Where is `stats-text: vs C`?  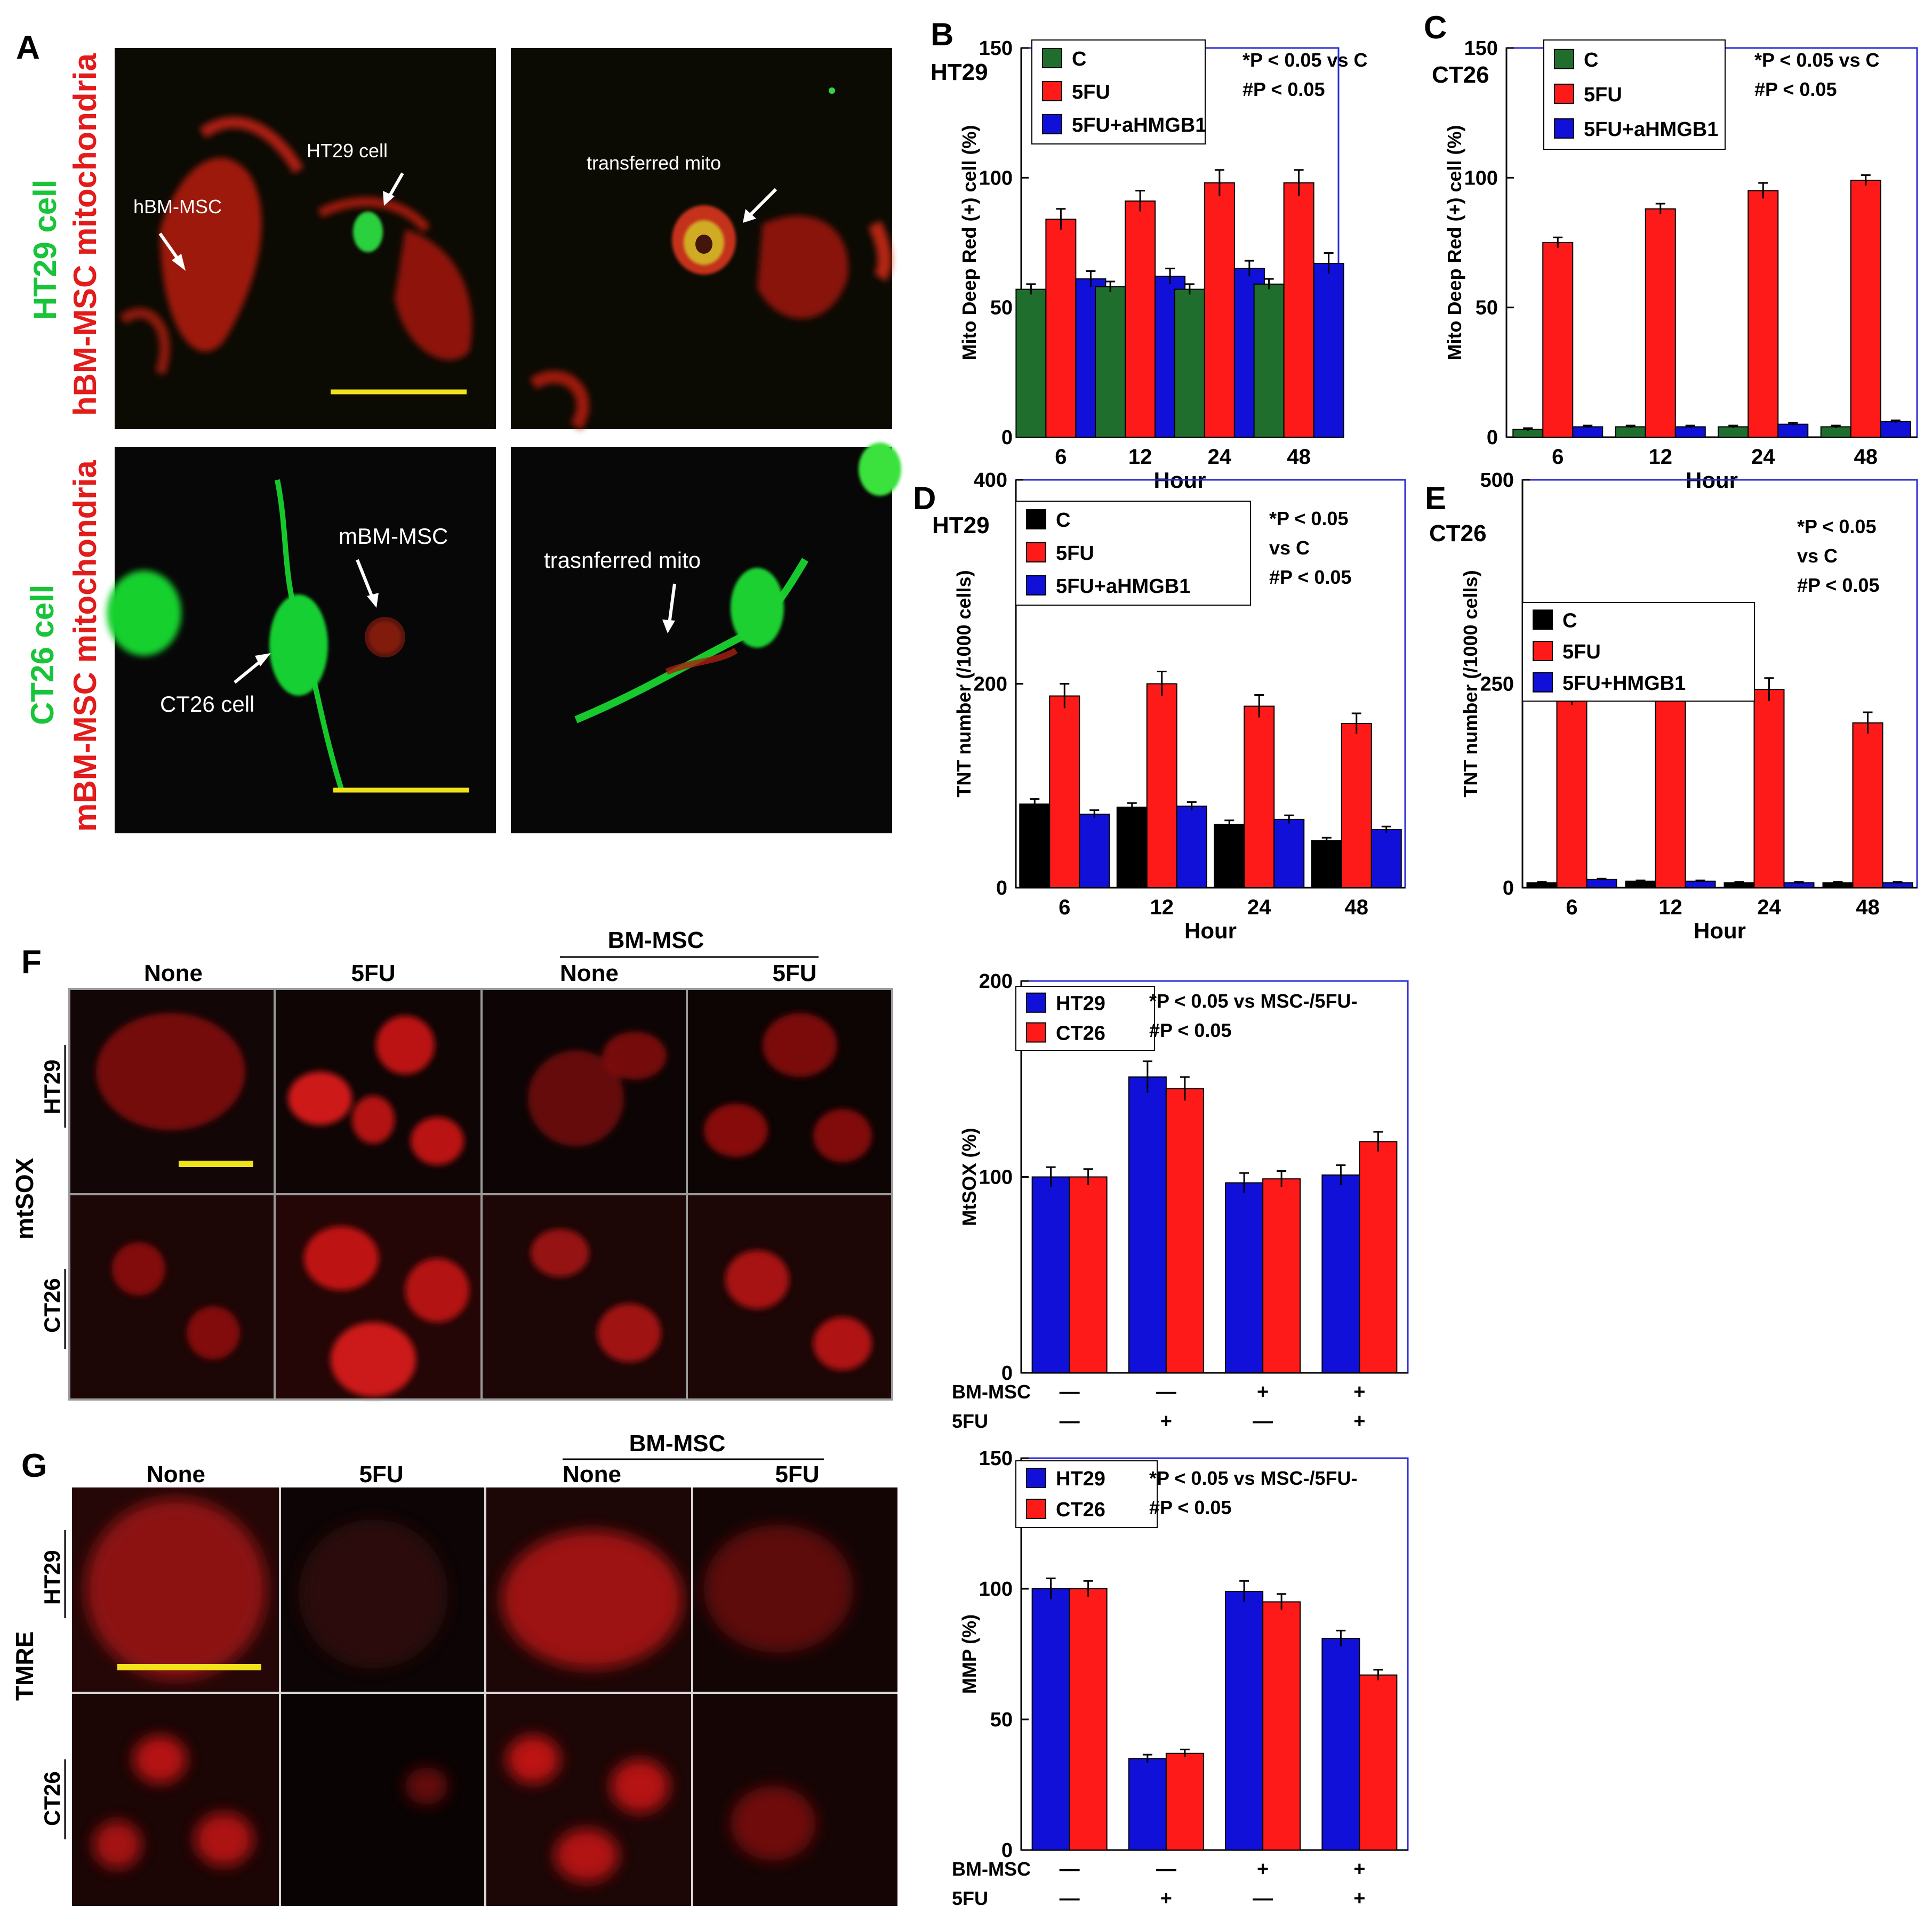 stats-text: vs C is located at coordinates (1289, 548).